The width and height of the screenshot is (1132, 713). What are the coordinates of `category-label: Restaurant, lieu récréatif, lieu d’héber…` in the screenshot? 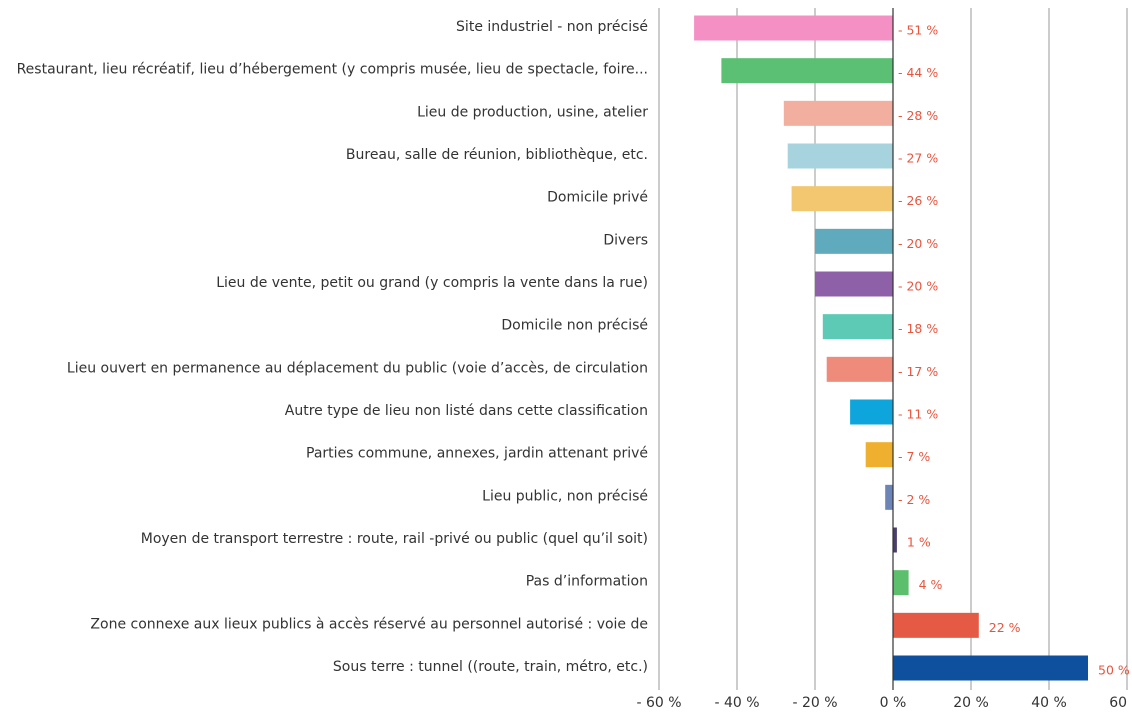 It's located at (332, 70).